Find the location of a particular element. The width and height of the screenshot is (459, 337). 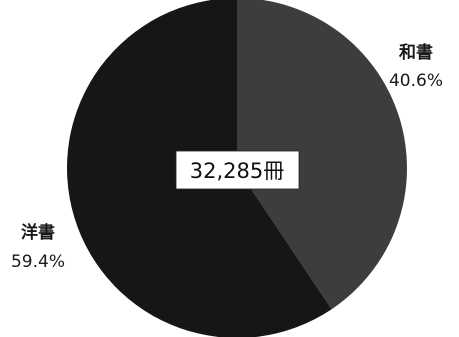

slice-label-yosho: 洋書 is located at coordinates (38, 232).